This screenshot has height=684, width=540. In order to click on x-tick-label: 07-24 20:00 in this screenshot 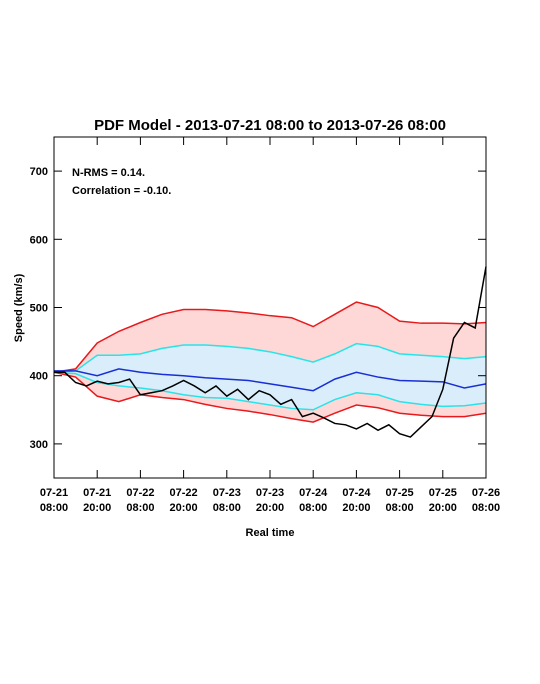, I will do `click(356, 500)`.